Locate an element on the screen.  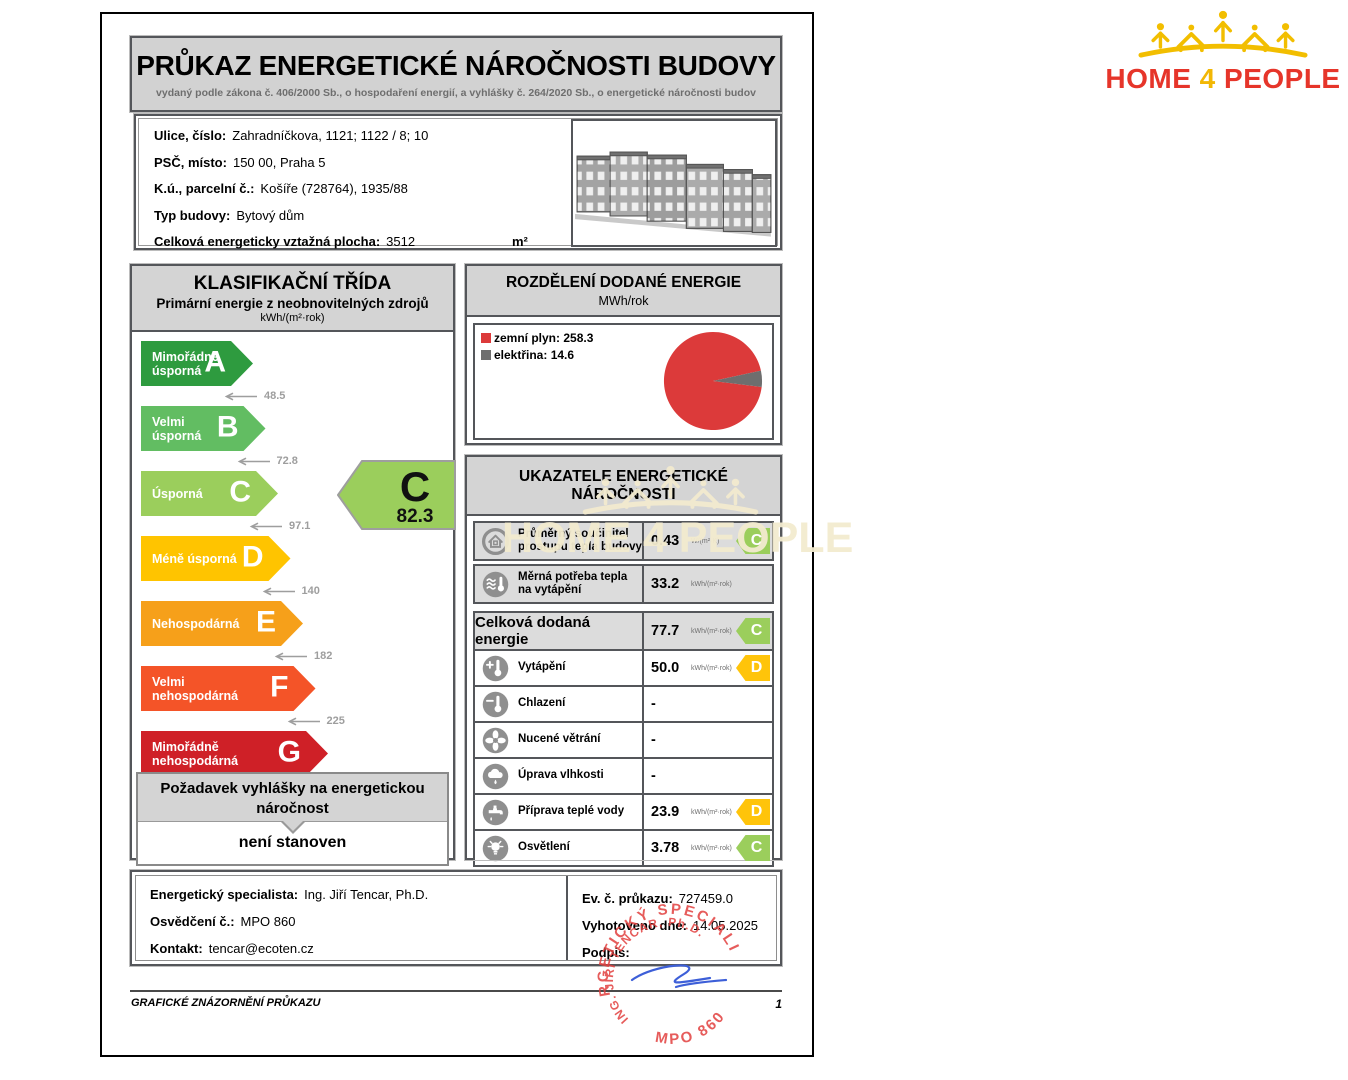
legend-item: zemní plyn: 258.3 is located at coordinates (537, 338).